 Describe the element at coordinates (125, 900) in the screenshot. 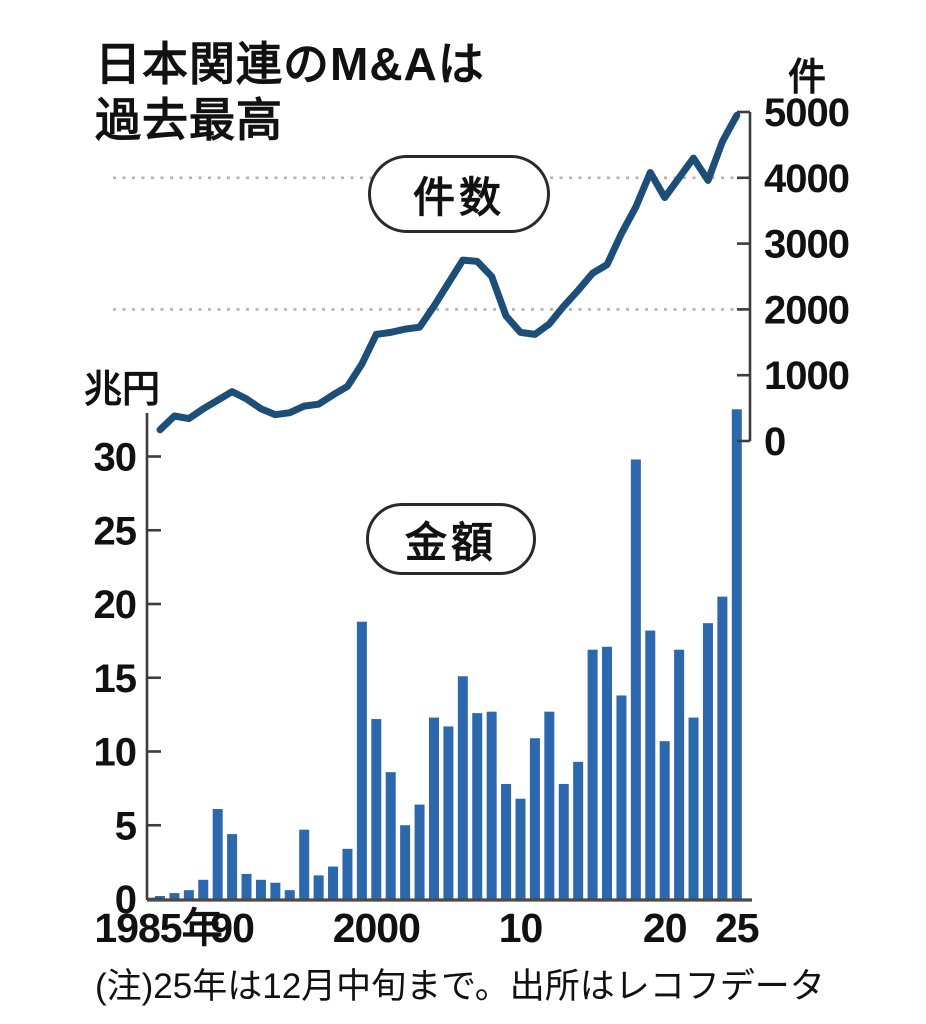

I see `left-axis-ticklabel-0: 0` at that location.